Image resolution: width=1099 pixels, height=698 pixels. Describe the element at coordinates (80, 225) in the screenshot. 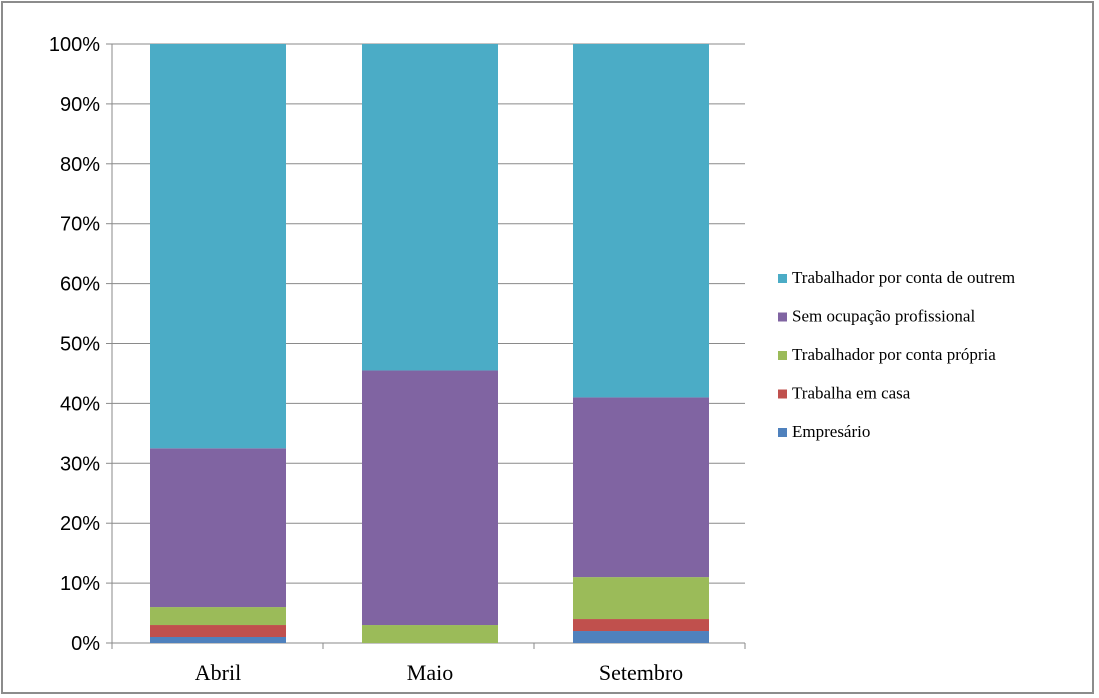

I see `y-tick-label: 70%` at that location.